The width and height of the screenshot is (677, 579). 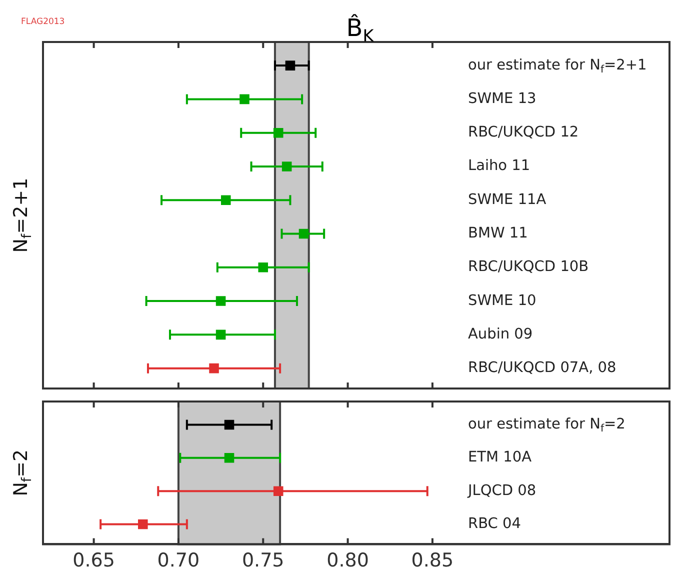 I want to click on y-tick-label: RBC/UKQCD 07A, 08, so click(x=542, y=368).